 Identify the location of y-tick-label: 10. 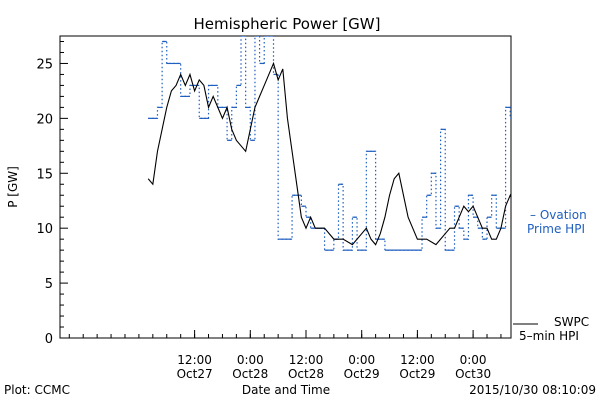
(44, 229).